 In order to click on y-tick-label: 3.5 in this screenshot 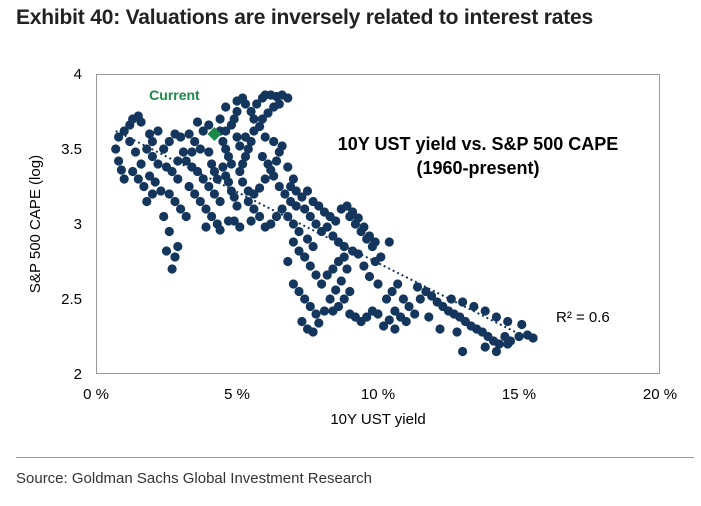, I will do `click(71, 149)`.